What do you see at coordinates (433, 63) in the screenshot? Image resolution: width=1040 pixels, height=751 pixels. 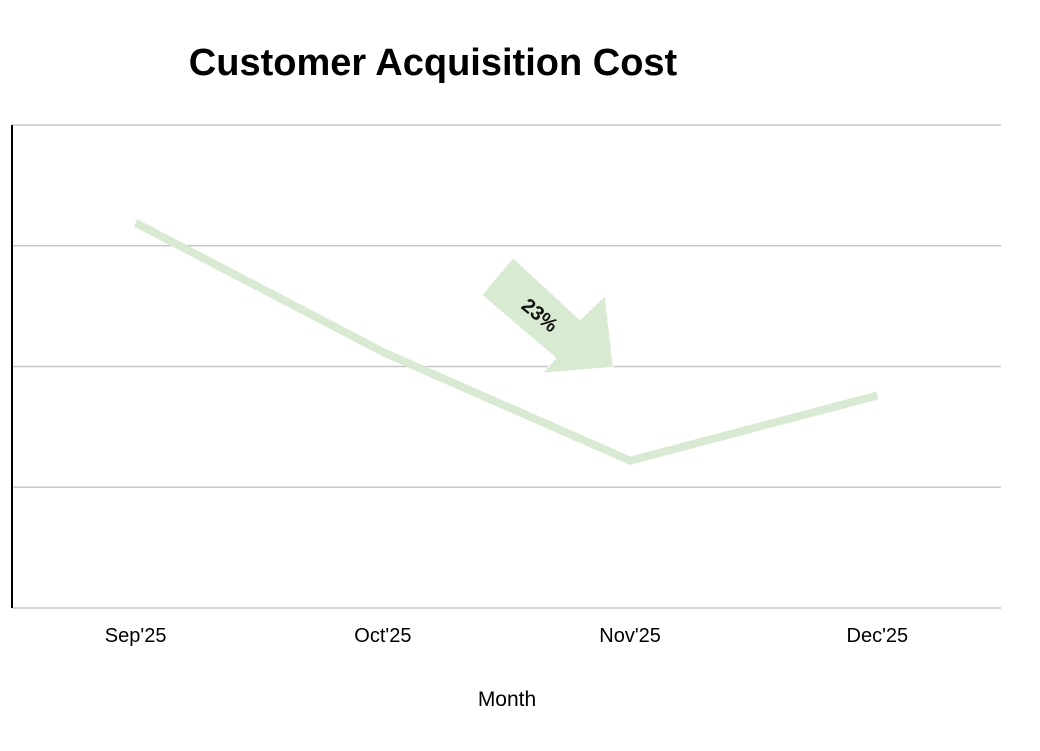 I see `chart-title: Customer Acquisition Cost` at bounding box center [433, 63].